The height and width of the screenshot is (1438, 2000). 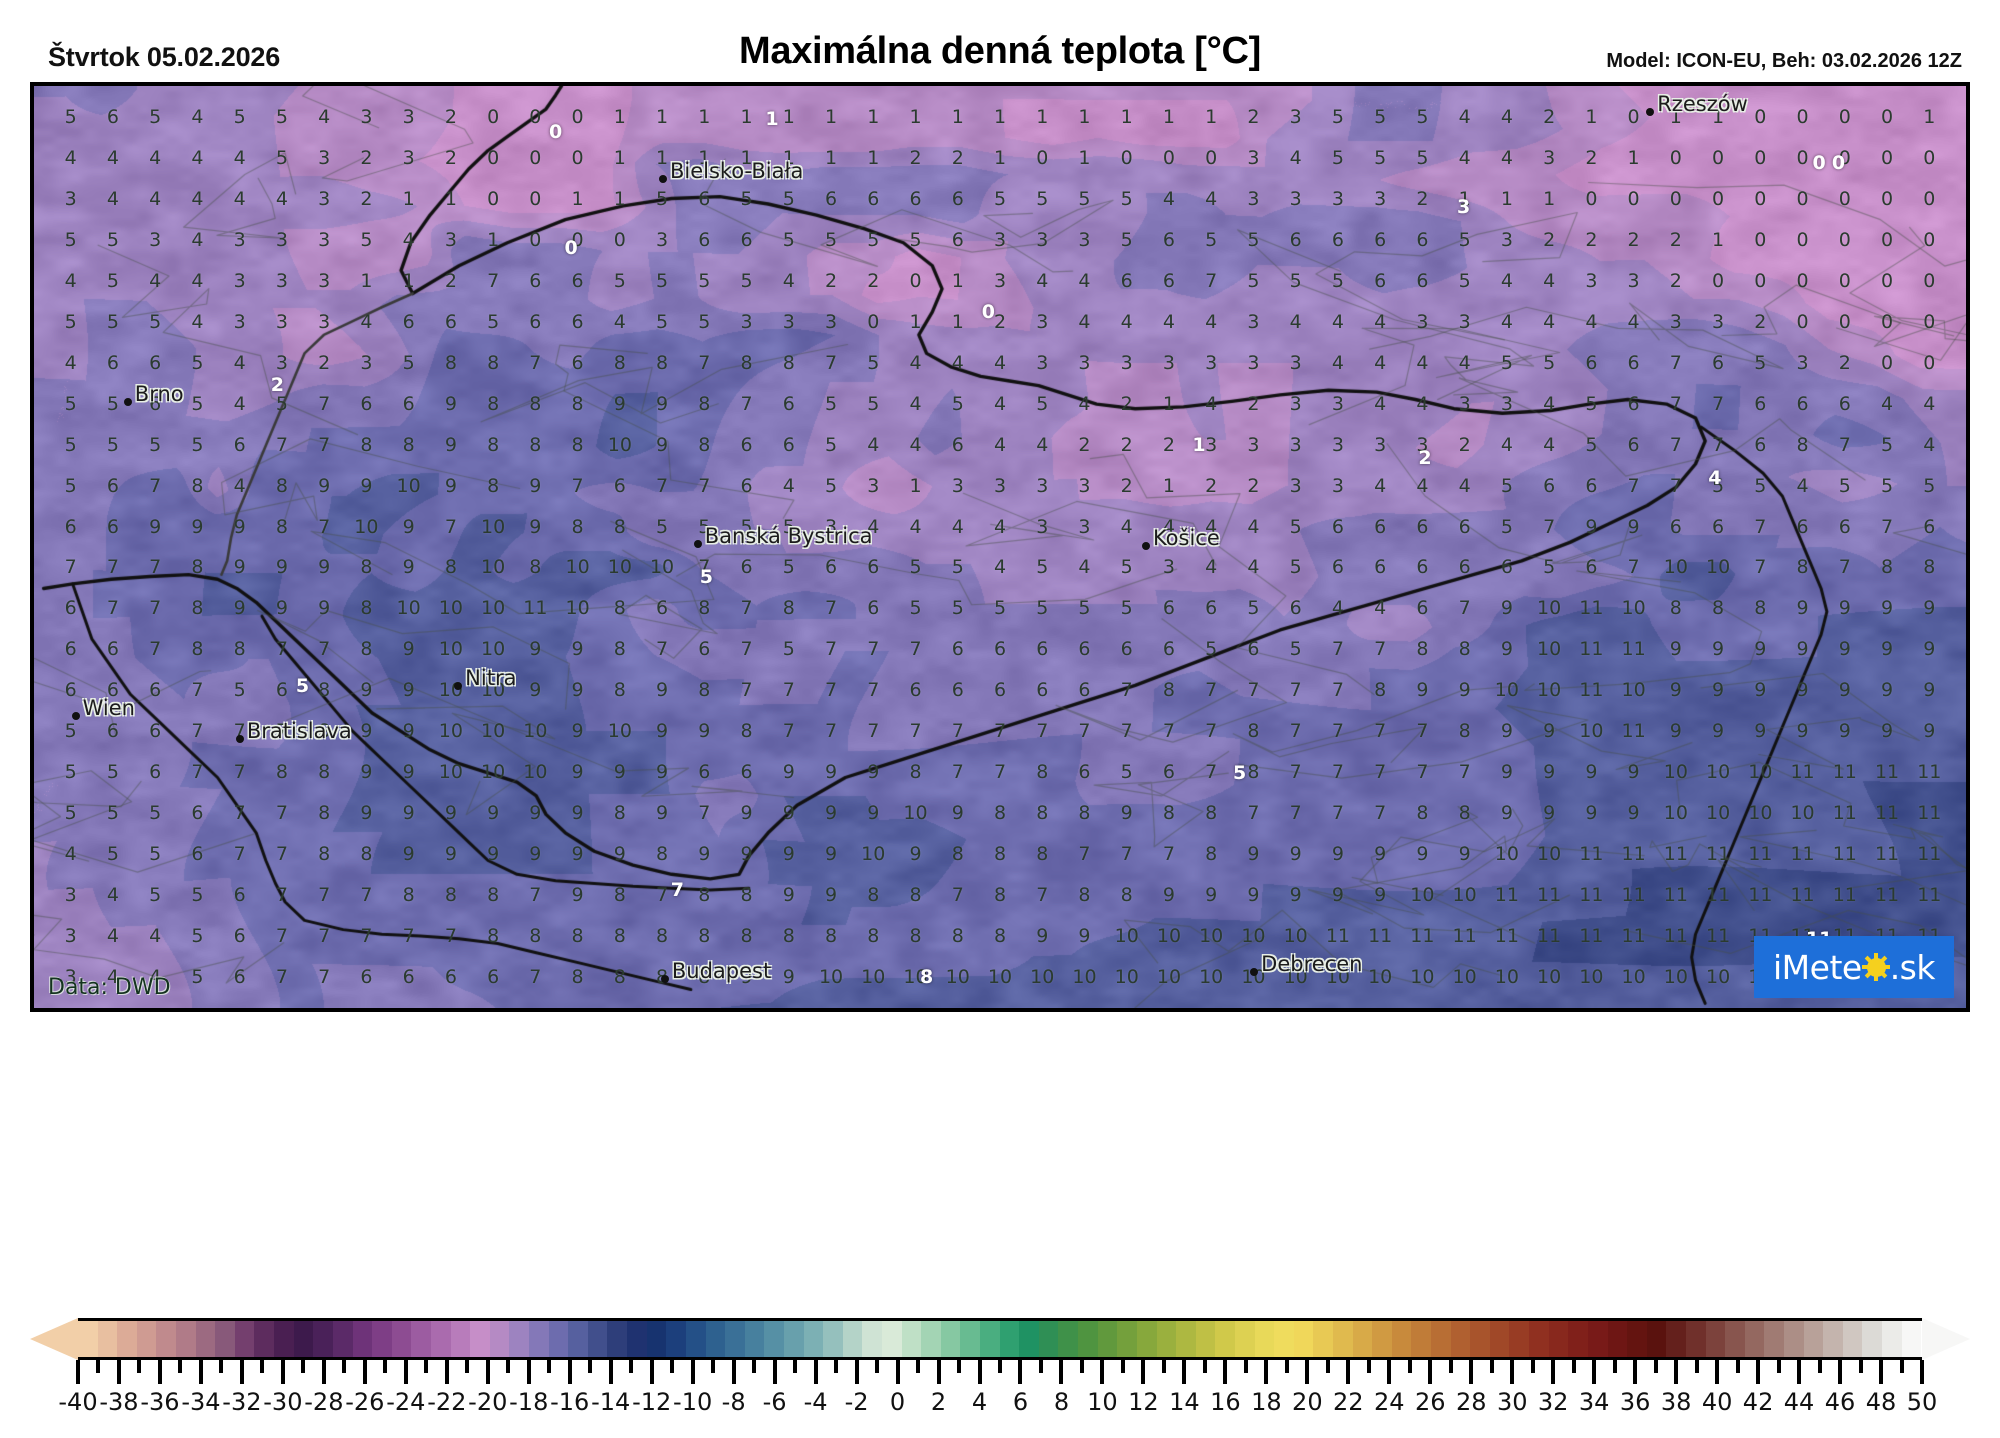 I want to click on city-name-label: Nitra, so click(x=491, y=678).